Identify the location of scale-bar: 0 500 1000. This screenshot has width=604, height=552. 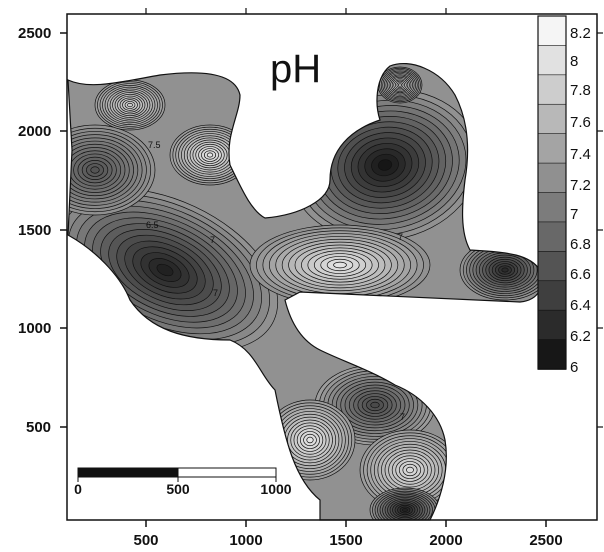
(183, 482).